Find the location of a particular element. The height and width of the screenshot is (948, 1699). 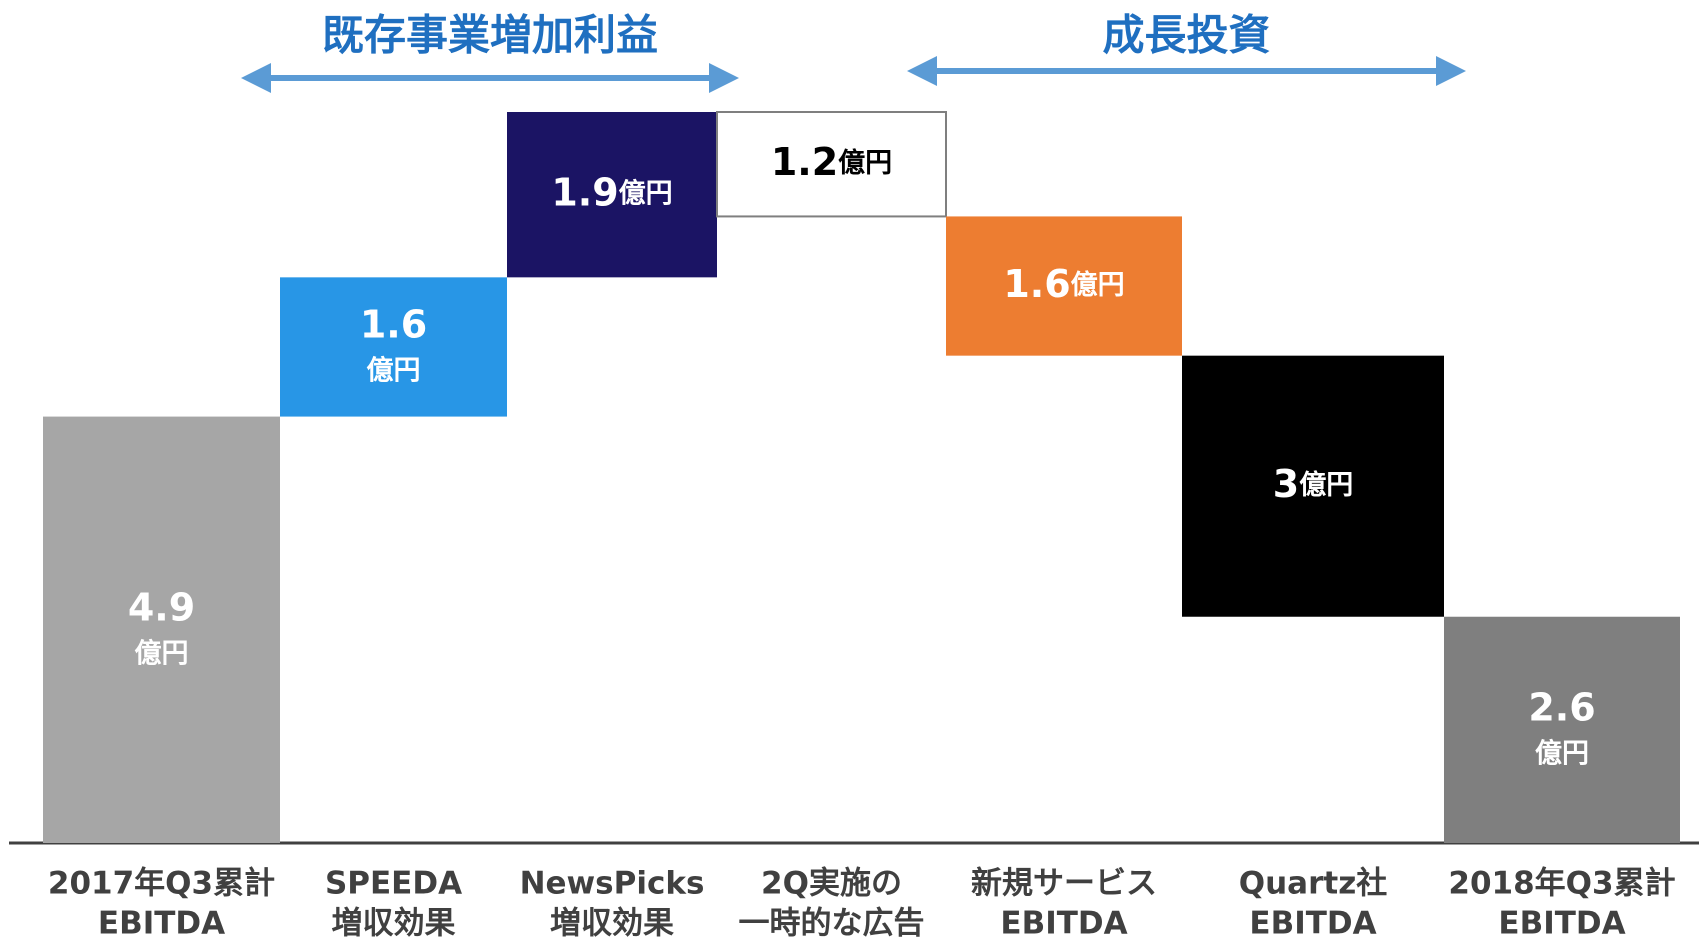

x-tick-label: Quartz社 is located at coordinates (1313, 884).